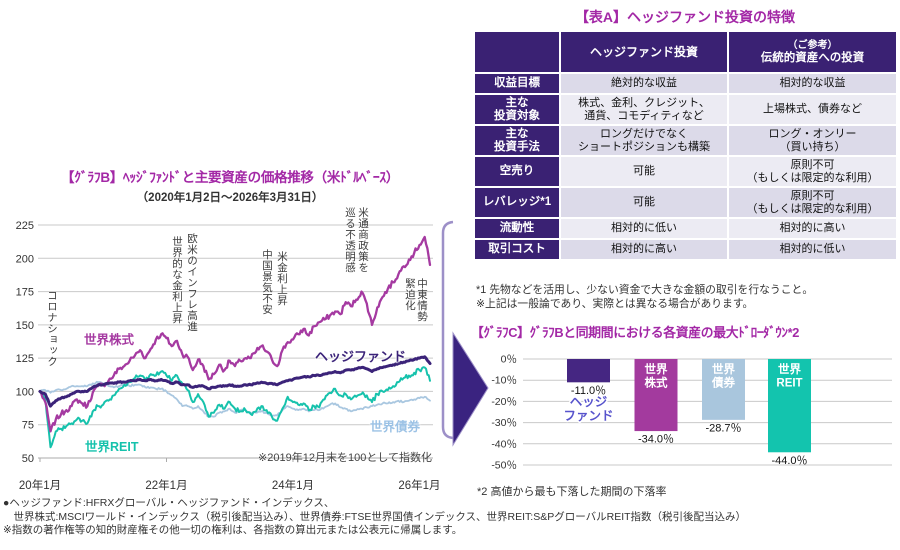  What do you see at coordinates (656, 383) in the screenshot?
I see `bar-inner-label: 株式` at bounding box center [656, 383].